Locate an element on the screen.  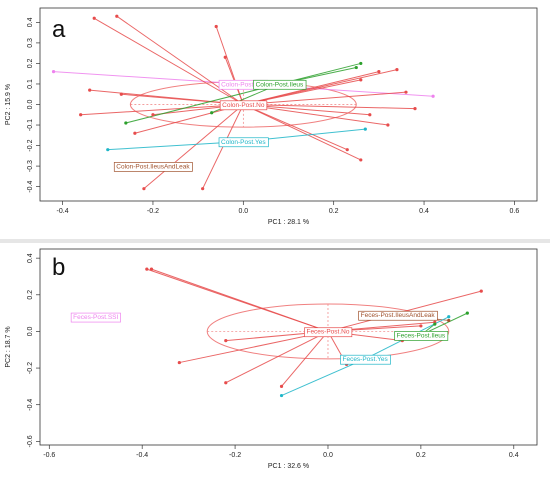
group-label: Colon-Post.SSI is located at coordinates (243, 84).